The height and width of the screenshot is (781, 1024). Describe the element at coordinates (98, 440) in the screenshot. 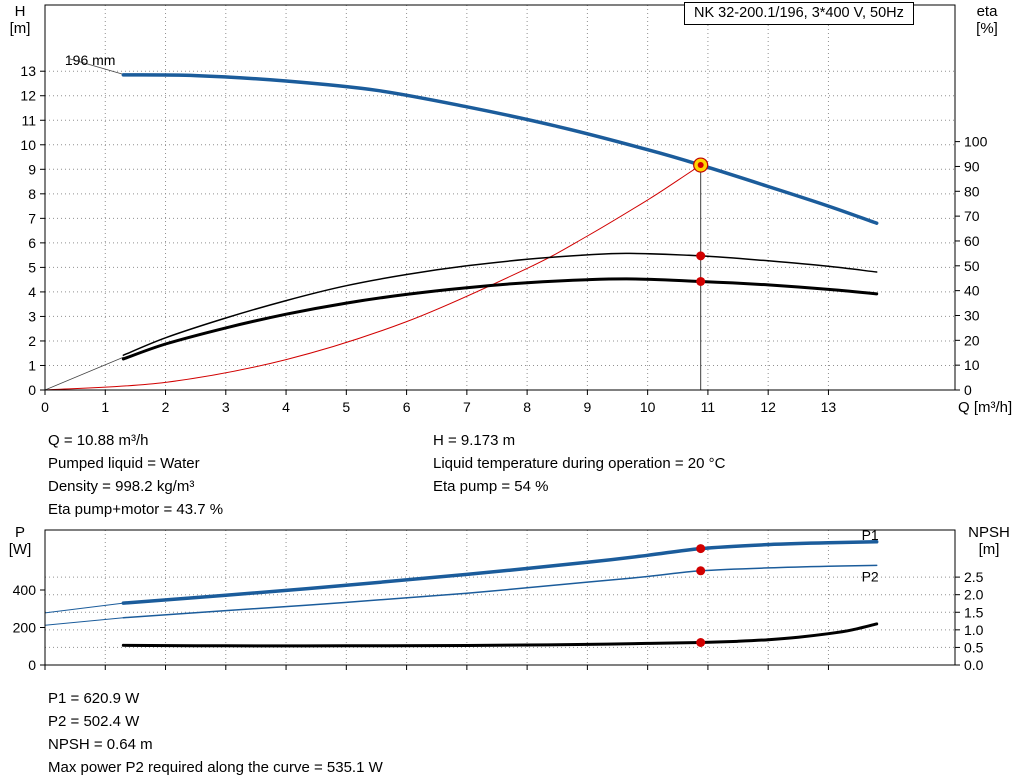

I see `info-q: Q = 10.88 m³/h` at that location.